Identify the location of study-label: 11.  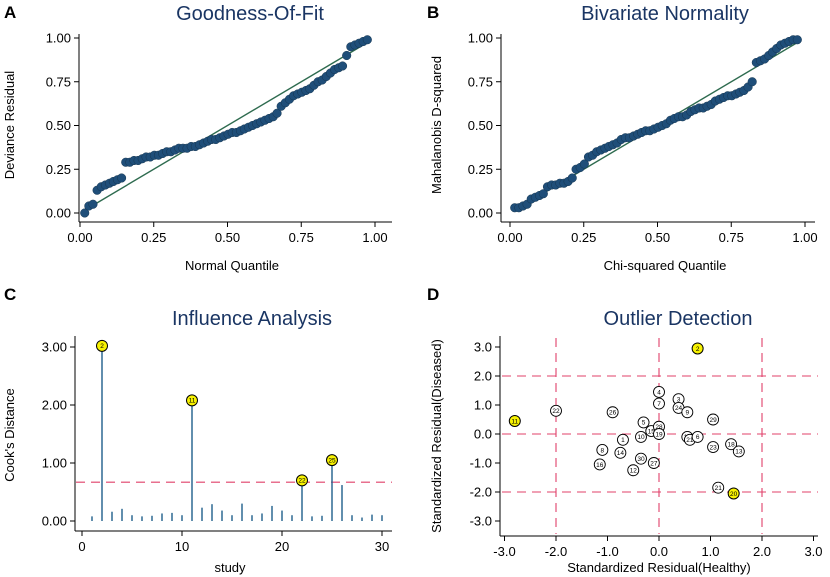
(514, 421).